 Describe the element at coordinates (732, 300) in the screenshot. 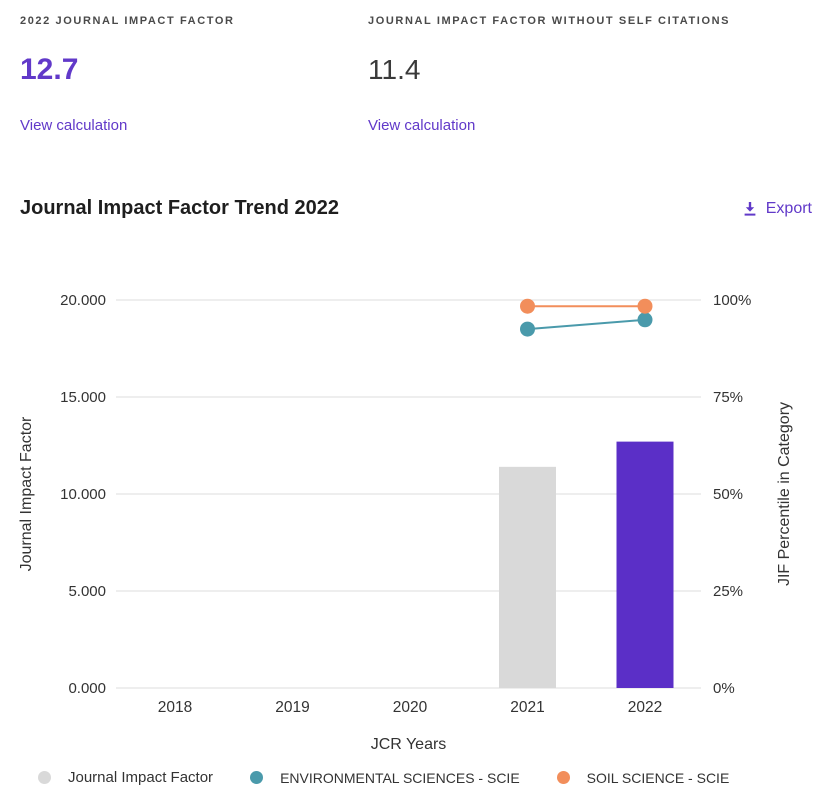

I see `right-axis-tick-label: 100%` at that location.